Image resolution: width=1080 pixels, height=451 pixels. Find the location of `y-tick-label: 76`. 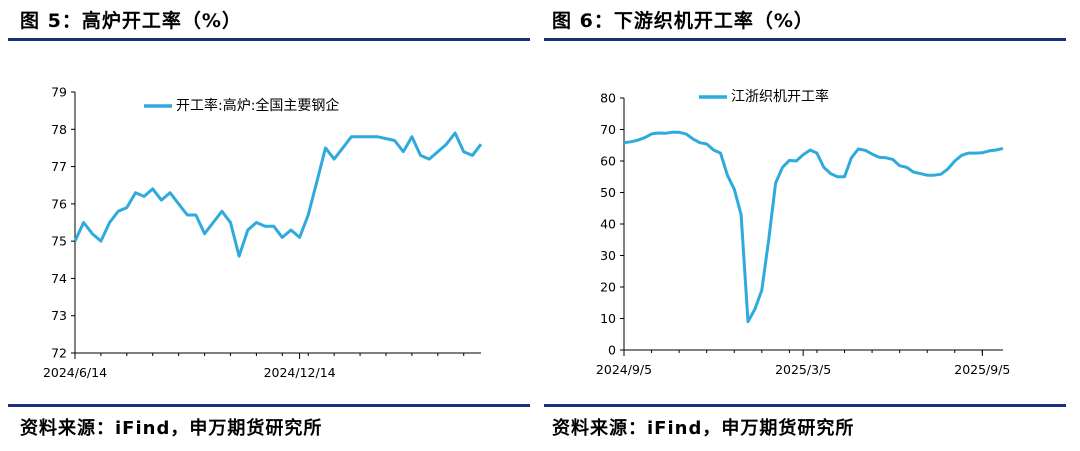

y-tick-label: 76 is located at coordinates (59, 203).